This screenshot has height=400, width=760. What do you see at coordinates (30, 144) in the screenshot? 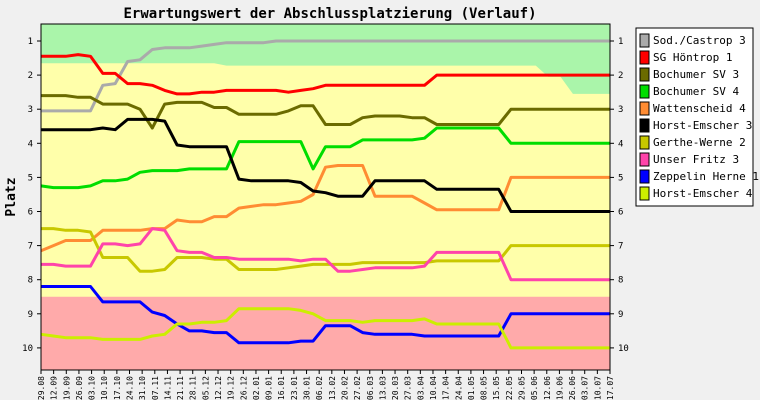
I see `y-tick-label: 4` at bounding box center [30, 144].